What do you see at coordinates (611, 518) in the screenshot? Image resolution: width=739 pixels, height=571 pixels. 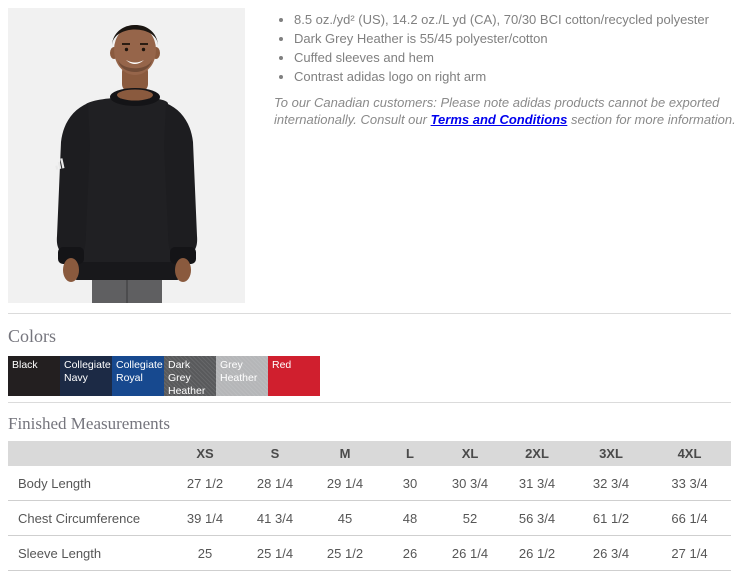 I see `measurement-value: 61 1/2` at bounding box center [611, 518].